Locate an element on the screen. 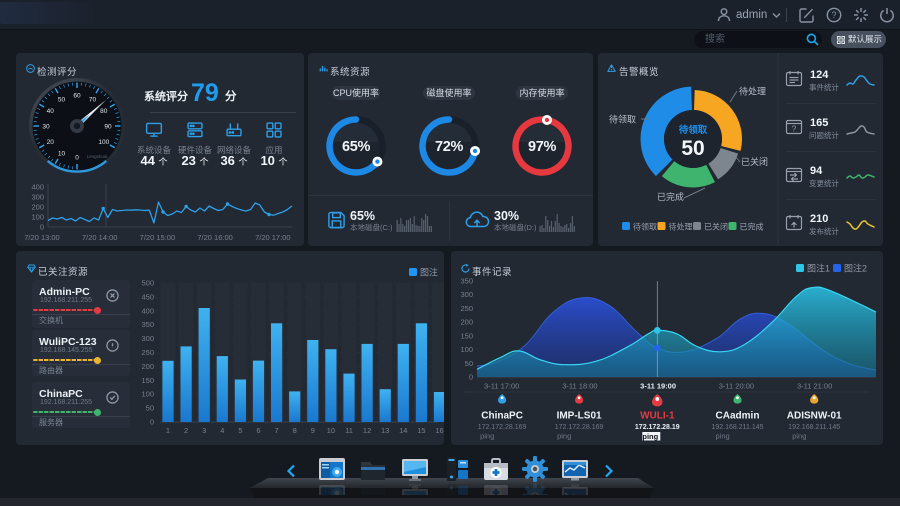 The width and height of the screenshot is (900, 506). svg-text: 3-11 19:00 is located at coordinates (658, 386).